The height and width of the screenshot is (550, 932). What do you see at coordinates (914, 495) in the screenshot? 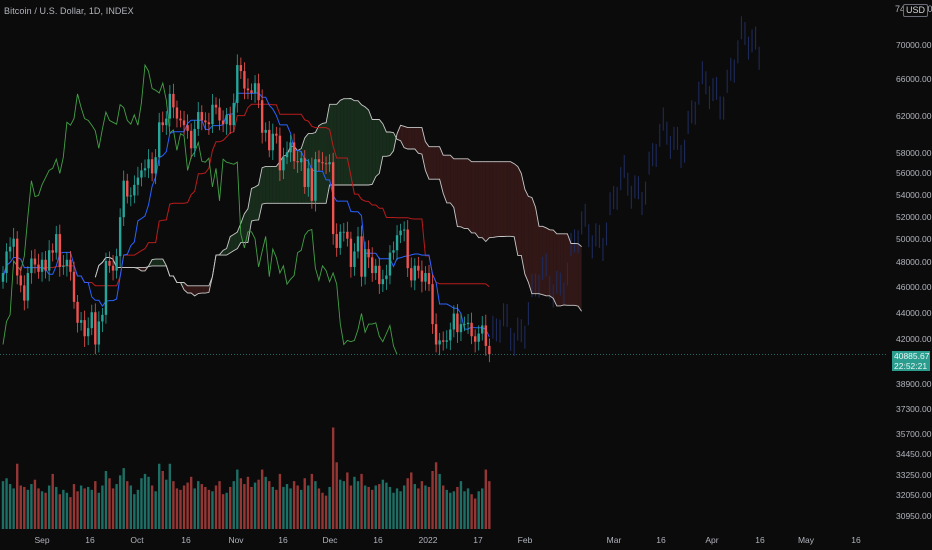
I see `y-tick-label: 32050.00` at bounding box center [914, 495].